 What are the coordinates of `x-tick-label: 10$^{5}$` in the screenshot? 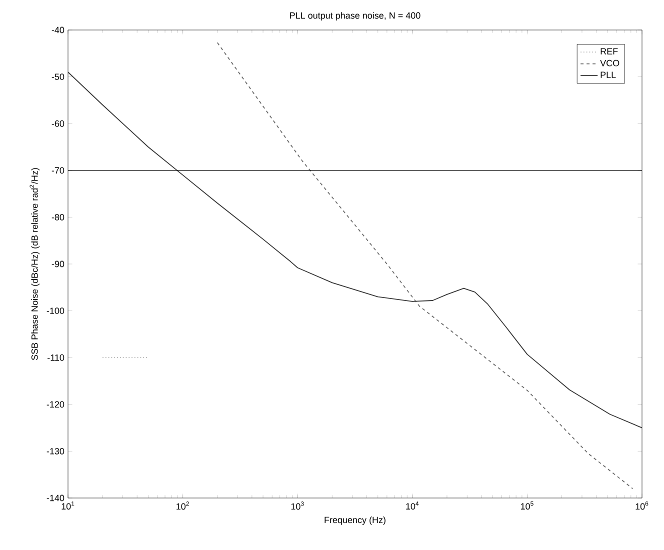 It's located at (527, 506).